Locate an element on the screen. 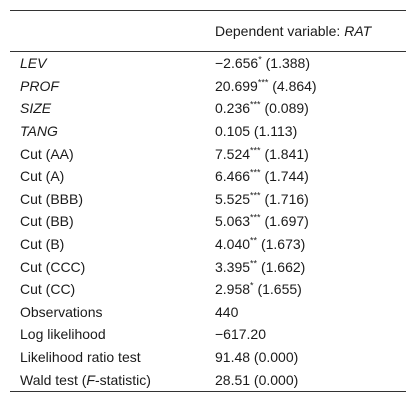 Image resolution: width=419 pixels, height=407 pixels. coefficient: 6.466 is located at coordinates (233, 176).